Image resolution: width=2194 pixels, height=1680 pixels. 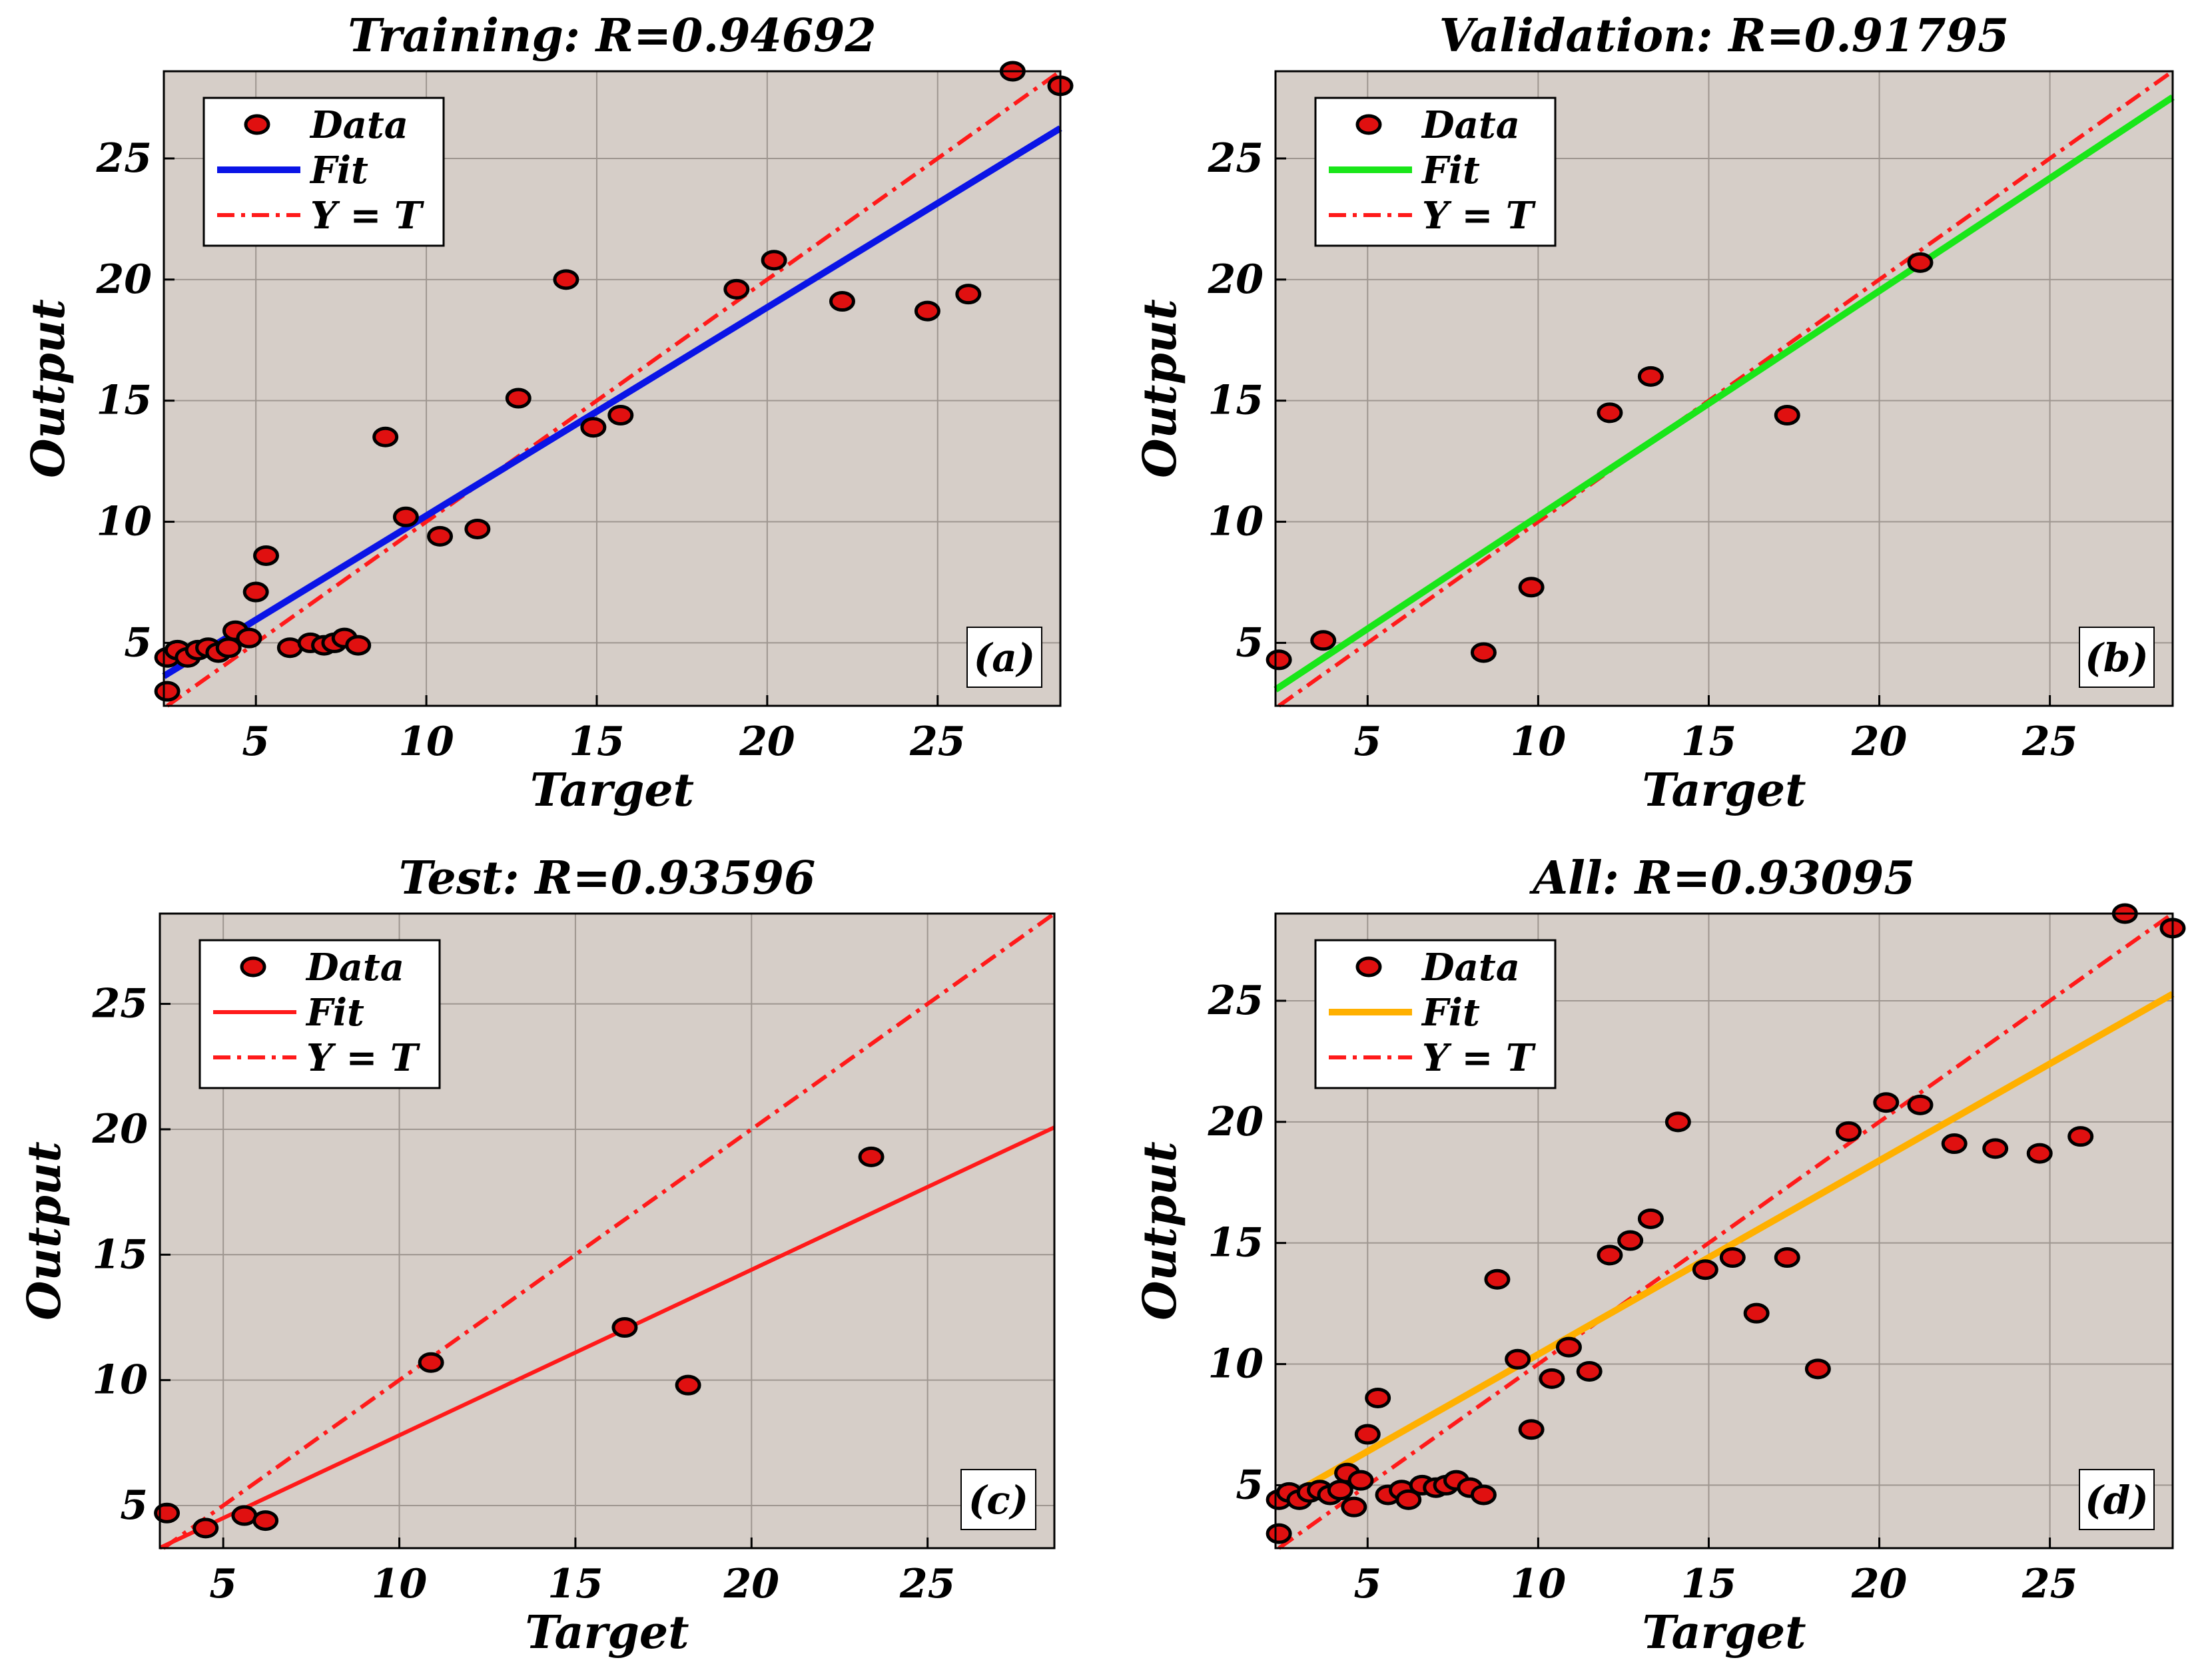 I want to click on fit-line, so click(x=1724, y=1249).